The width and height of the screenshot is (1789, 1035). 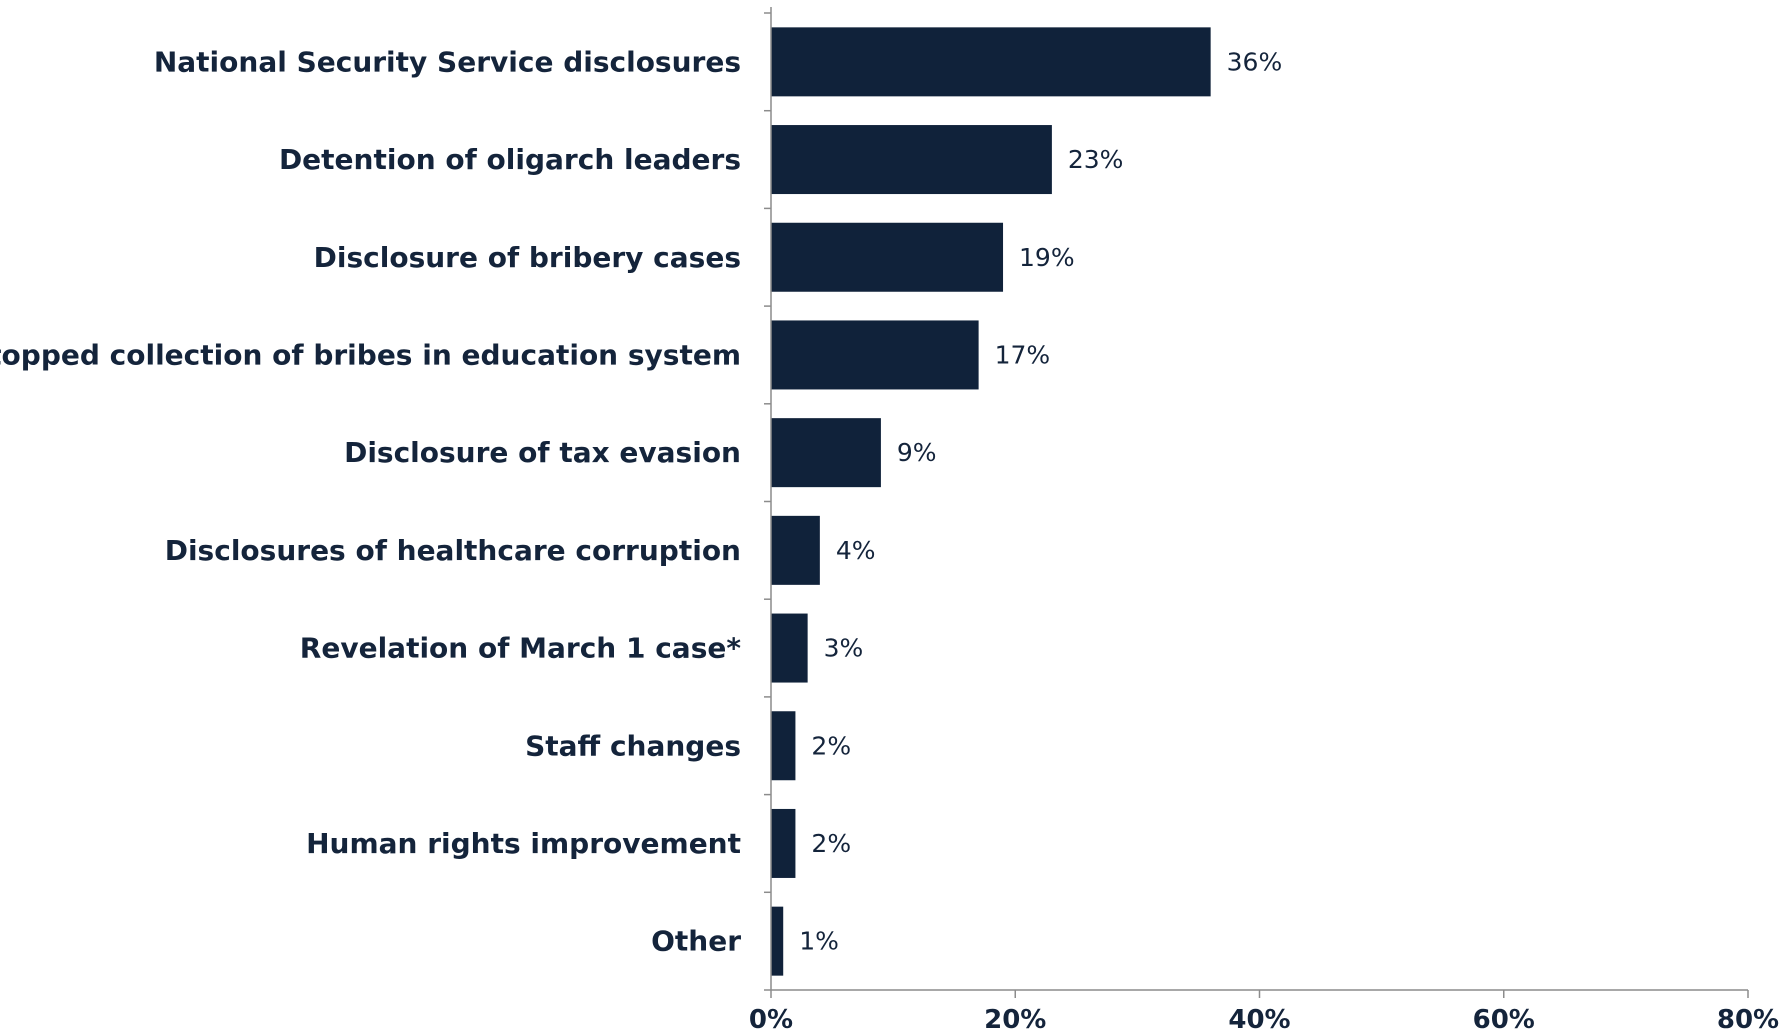 I want to click on data-label: 23%, so click(x=1096, y=159).